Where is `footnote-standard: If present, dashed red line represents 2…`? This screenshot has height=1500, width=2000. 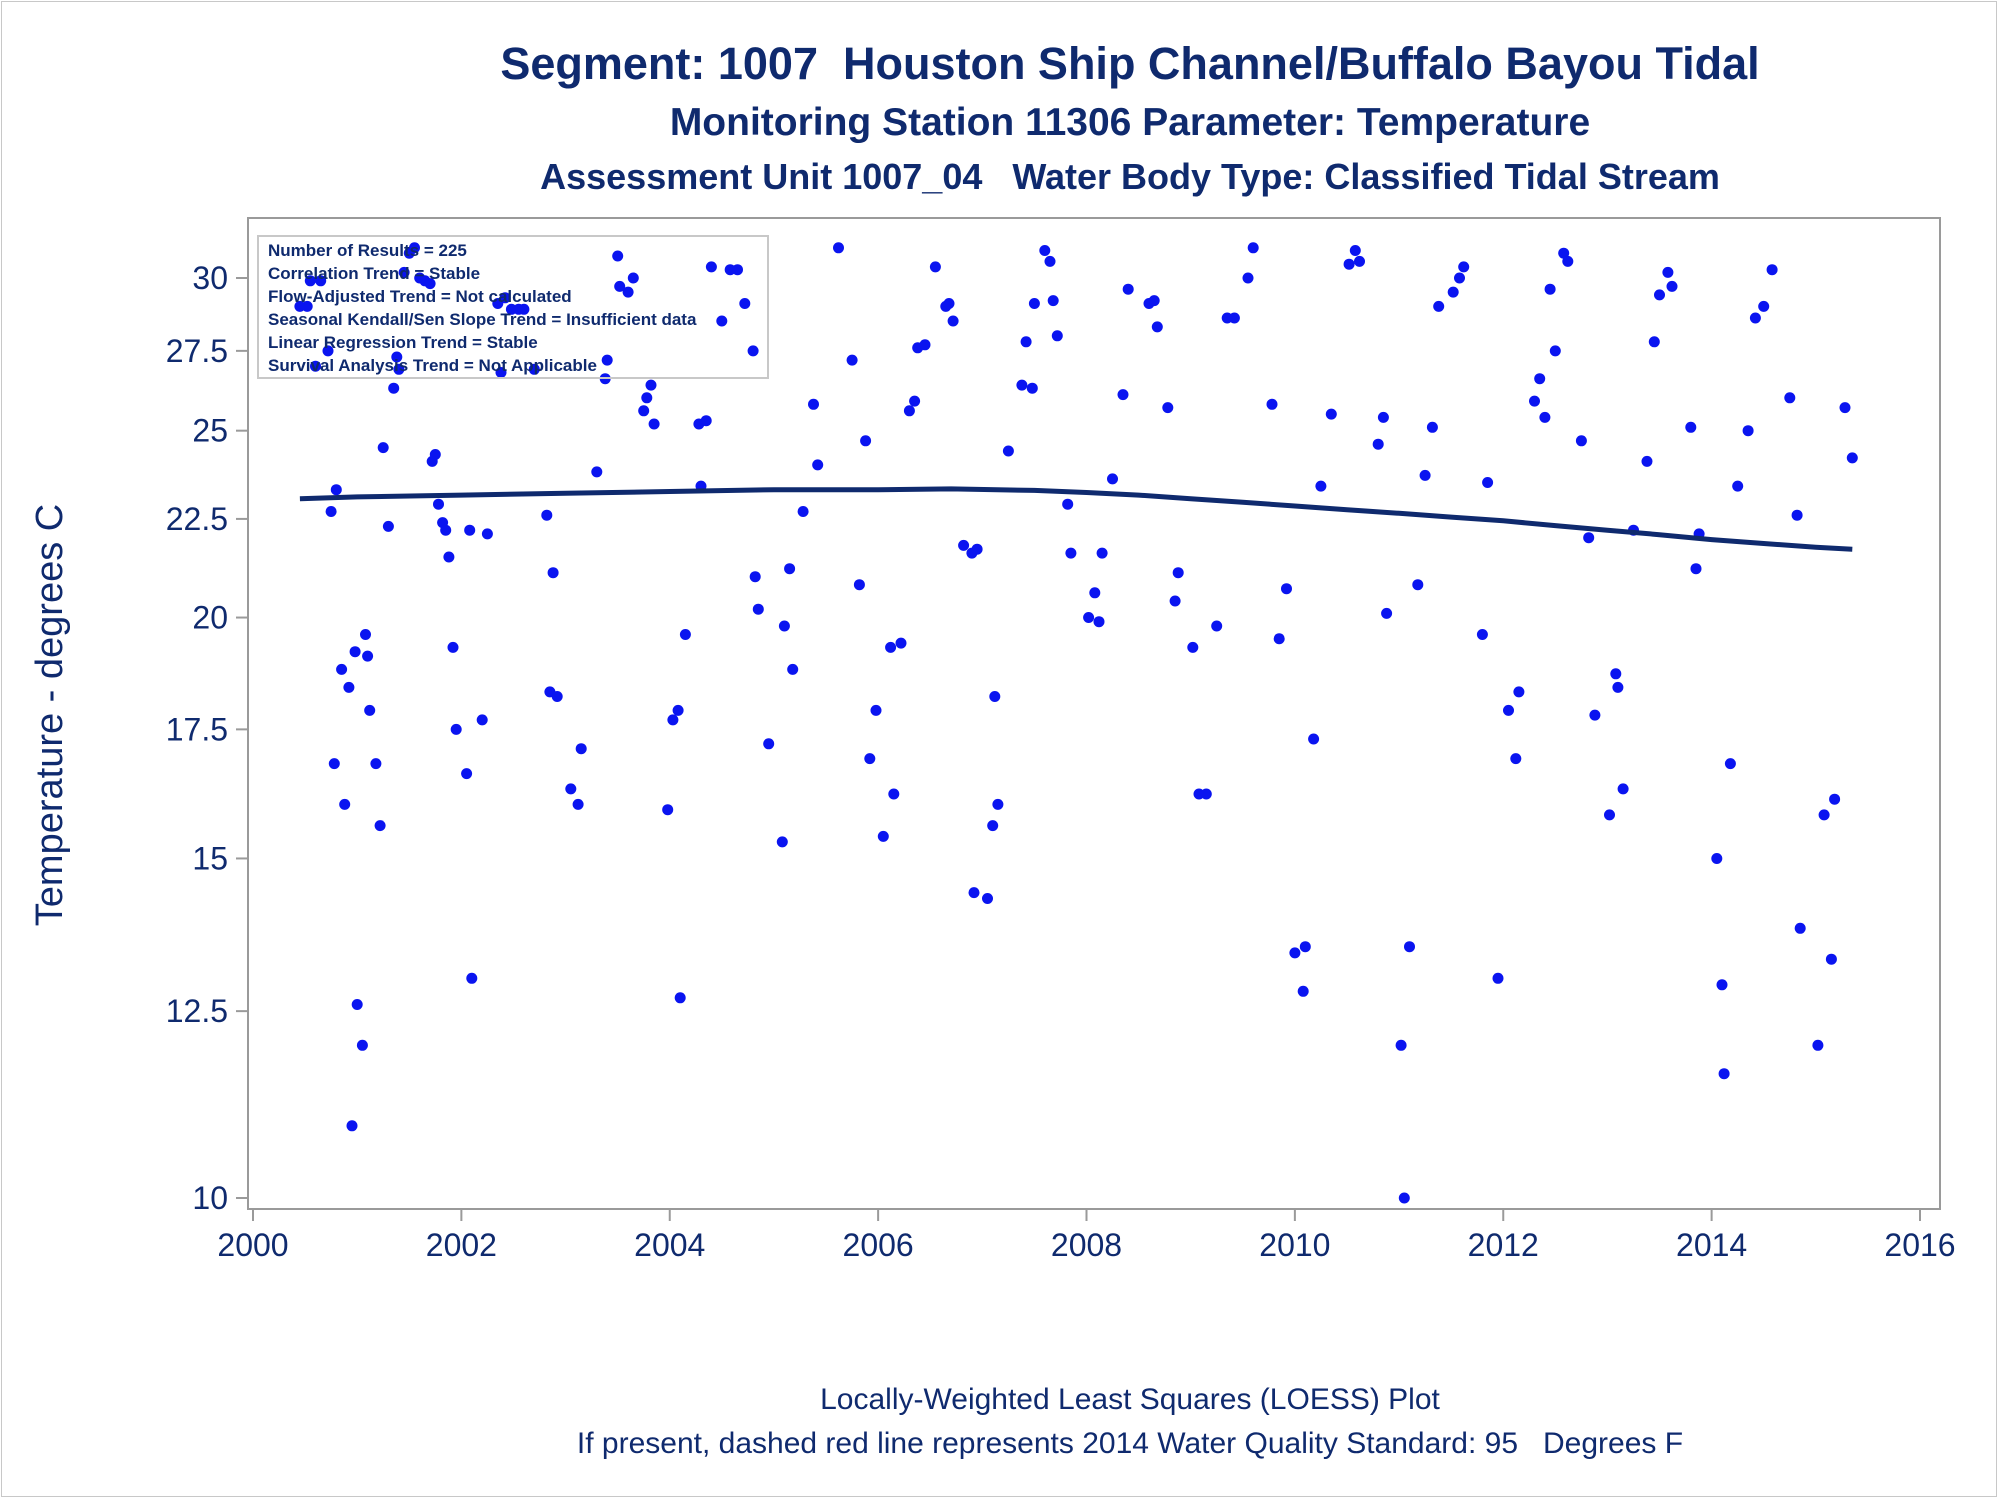 footnote-standard: If present, dashed red line represents 2… is located at coordinates (1130, 1443).